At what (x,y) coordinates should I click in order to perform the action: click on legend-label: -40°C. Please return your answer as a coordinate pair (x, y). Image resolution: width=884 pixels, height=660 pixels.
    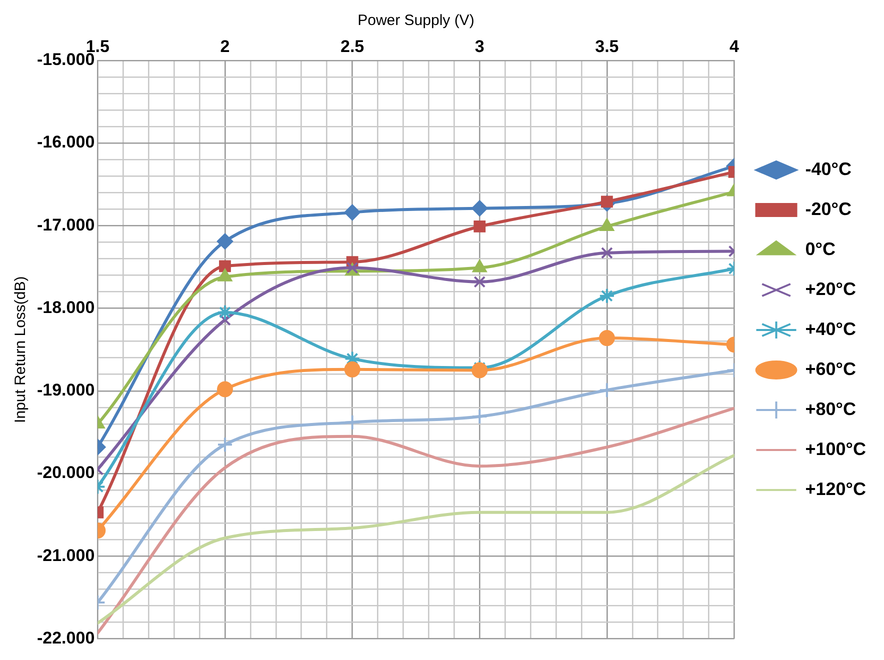
    Looking at the image, I should click on (828, 168).